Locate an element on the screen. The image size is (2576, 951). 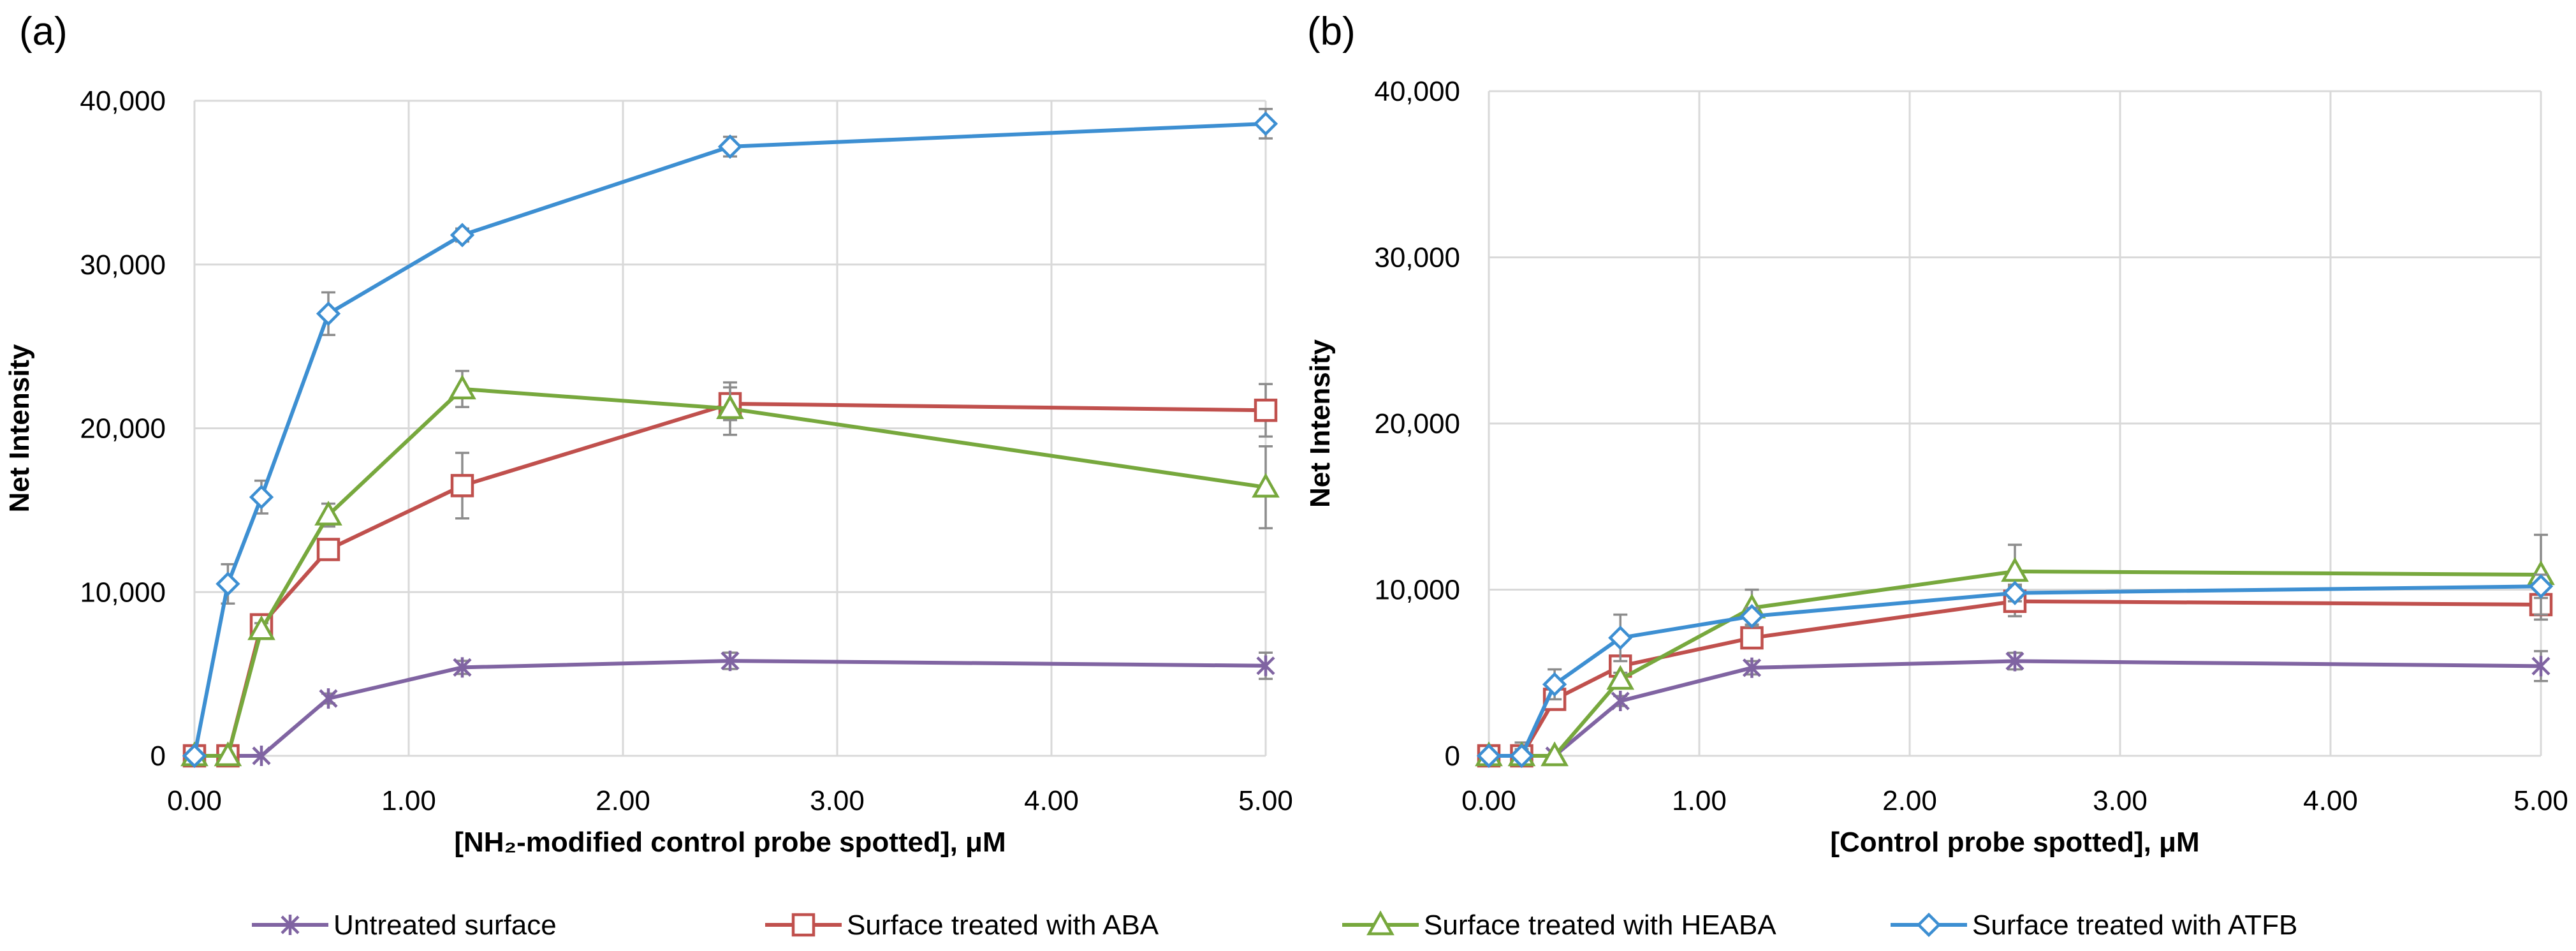
series-surface-treated-with-atfb is located at coordinates (2015, 671).